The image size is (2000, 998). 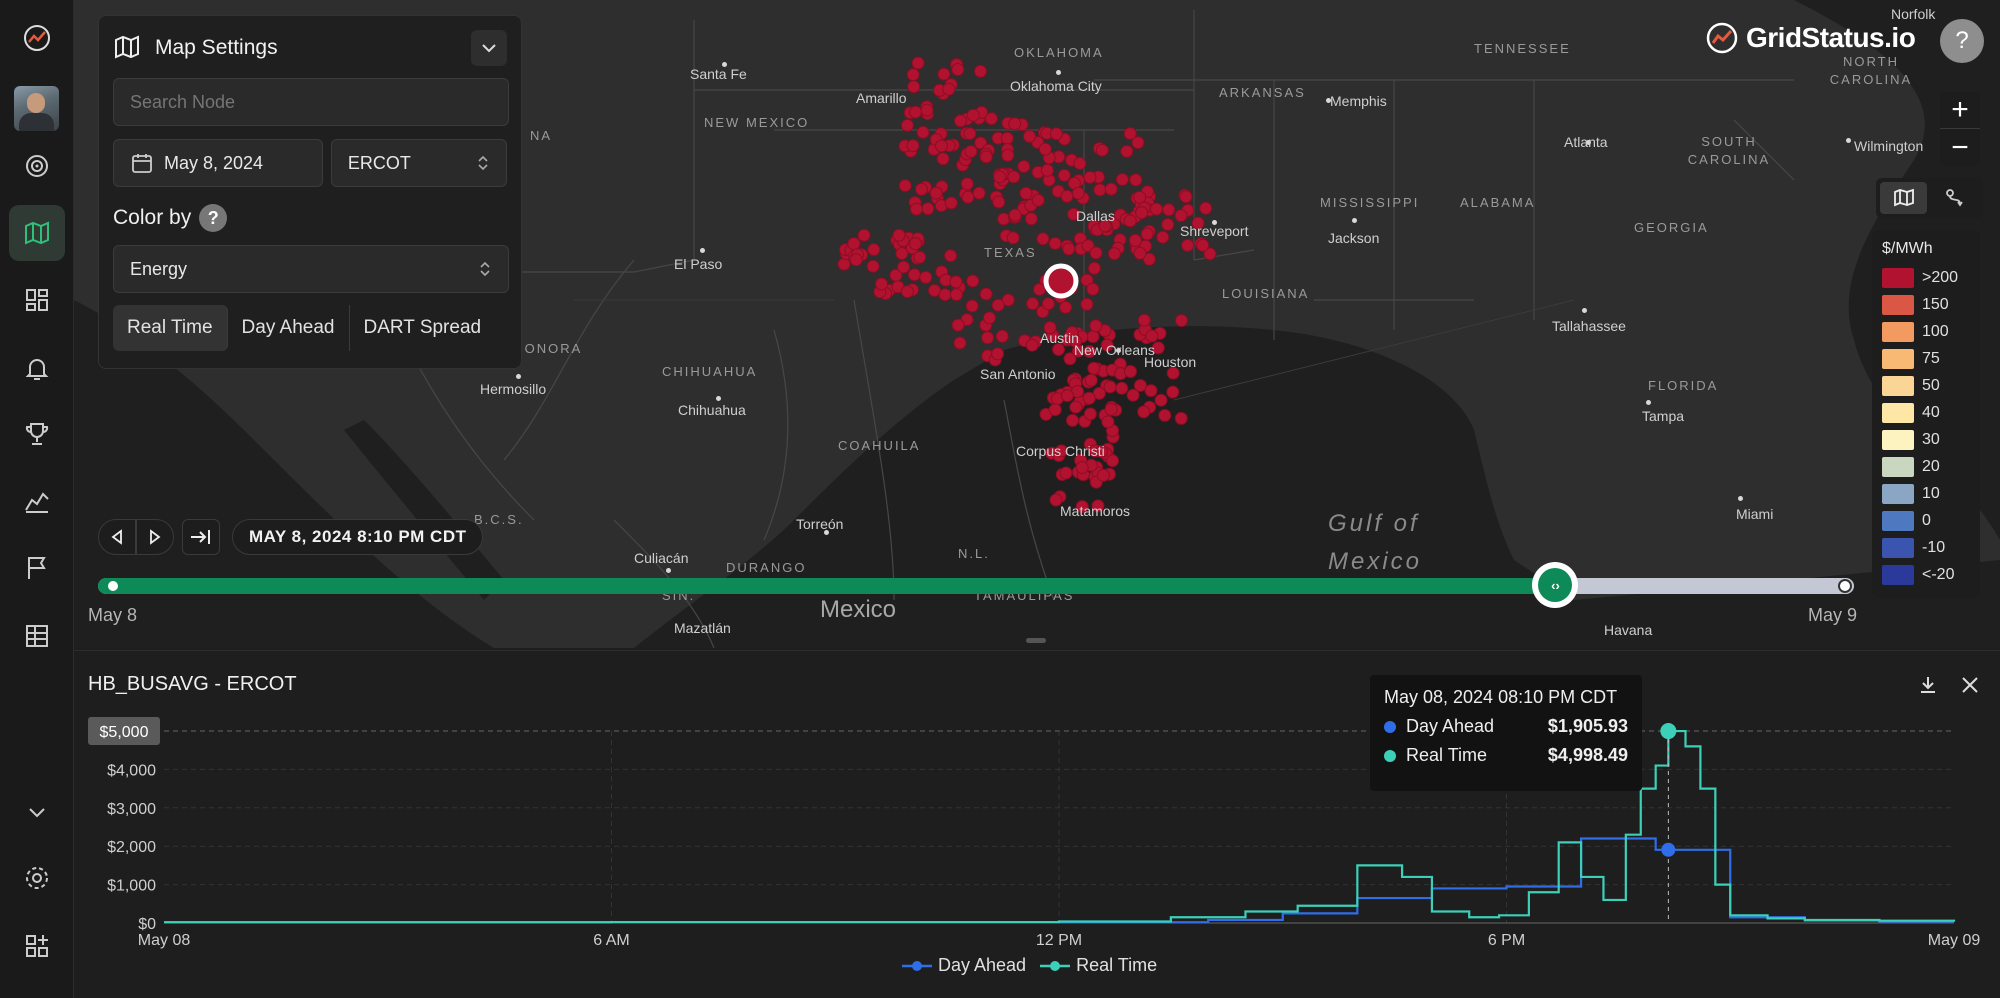 What do you see at coordinates (976, 585) in the screenshot?
I see `time-slider-track: ‹›` at bounding box center [976, 585].